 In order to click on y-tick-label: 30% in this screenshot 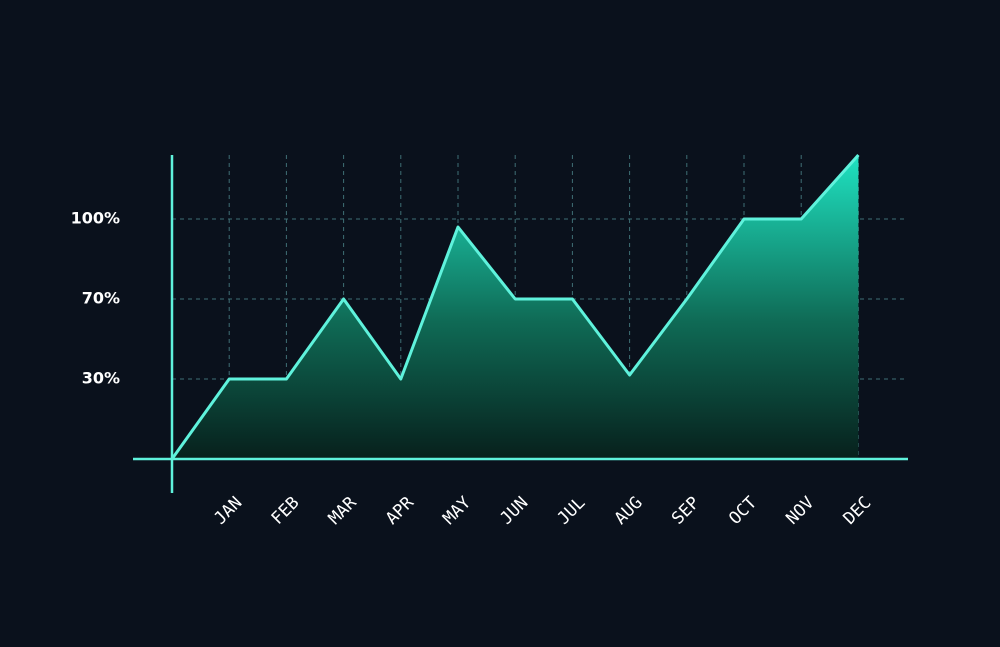, I will do `click(101, 378)`.